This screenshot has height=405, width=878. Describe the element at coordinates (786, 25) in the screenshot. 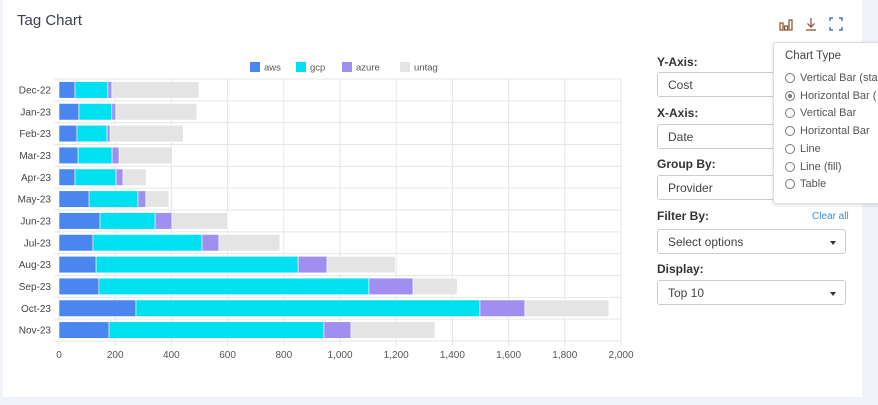

I see `bar-chart-icon` at that location.